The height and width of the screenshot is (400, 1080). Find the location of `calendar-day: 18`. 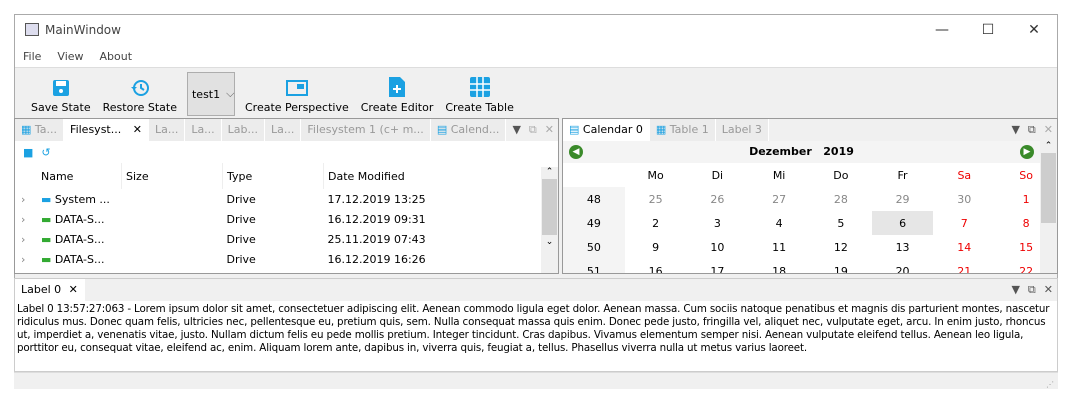

calendar-day: 18 is located at coordinates (779, 269).